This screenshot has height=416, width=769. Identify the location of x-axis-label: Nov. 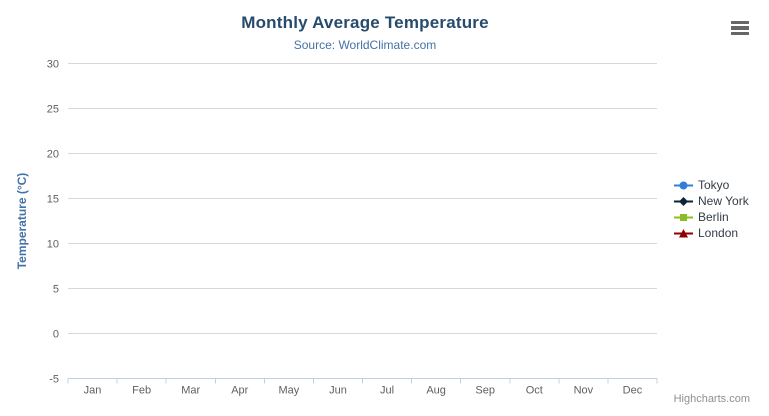
(584, 391).